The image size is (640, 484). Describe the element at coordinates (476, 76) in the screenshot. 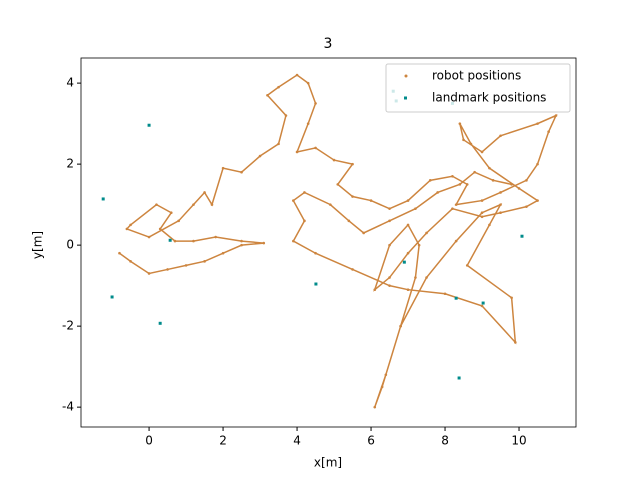

I see `legend-label: robot positions` at that location.